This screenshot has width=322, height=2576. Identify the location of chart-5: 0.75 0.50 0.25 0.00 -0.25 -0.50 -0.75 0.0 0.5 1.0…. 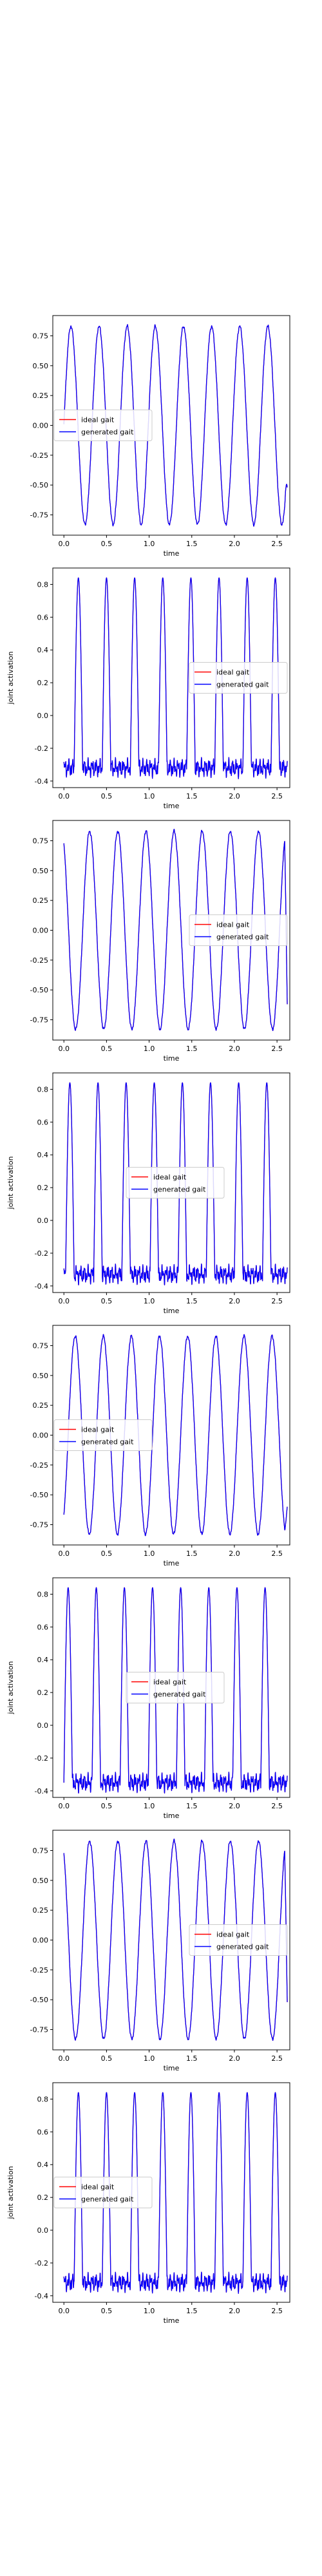
(160, 1446).